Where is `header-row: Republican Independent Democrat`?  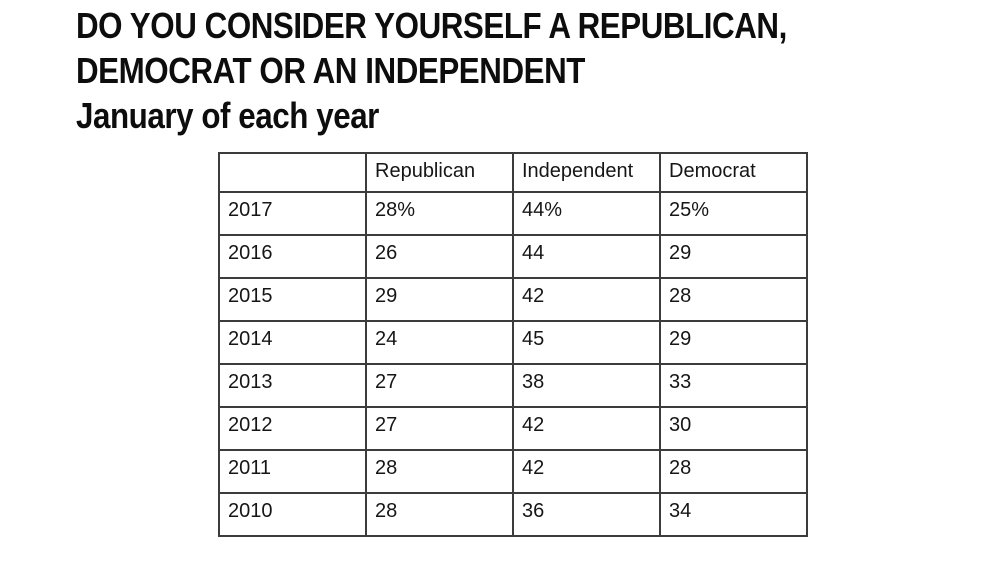
header-row: Republican Independent Democrat is located at coordinates (513, 172).